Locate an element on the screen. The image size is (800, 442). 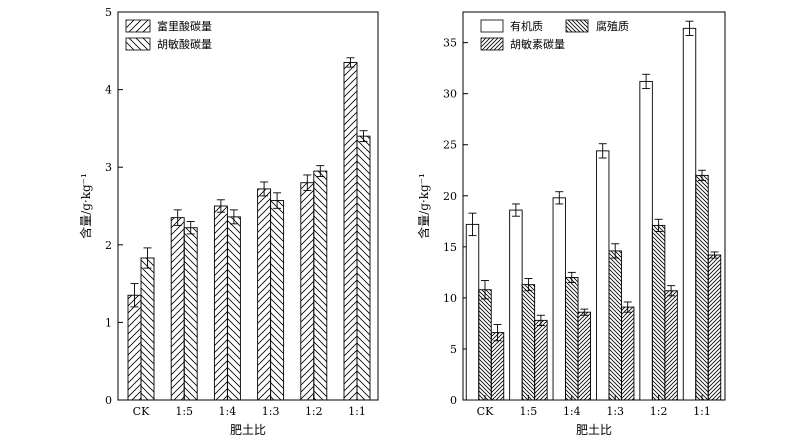
y-tick-label: 35 is located at coordinates (450, 43).